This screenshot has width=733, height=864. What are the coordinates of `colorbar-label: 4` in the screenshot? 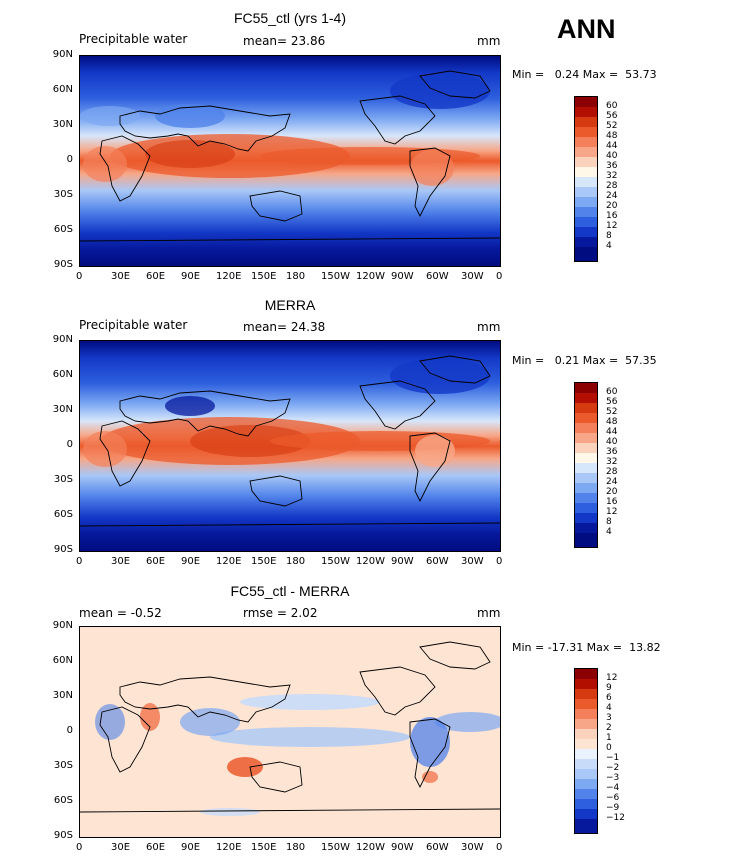 It's located at (609, 246).